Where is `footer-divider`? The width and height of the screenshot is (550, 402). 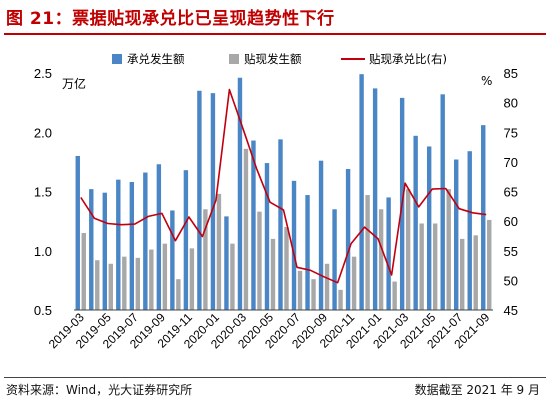
footer-divider is located at coordinates (275, 377).